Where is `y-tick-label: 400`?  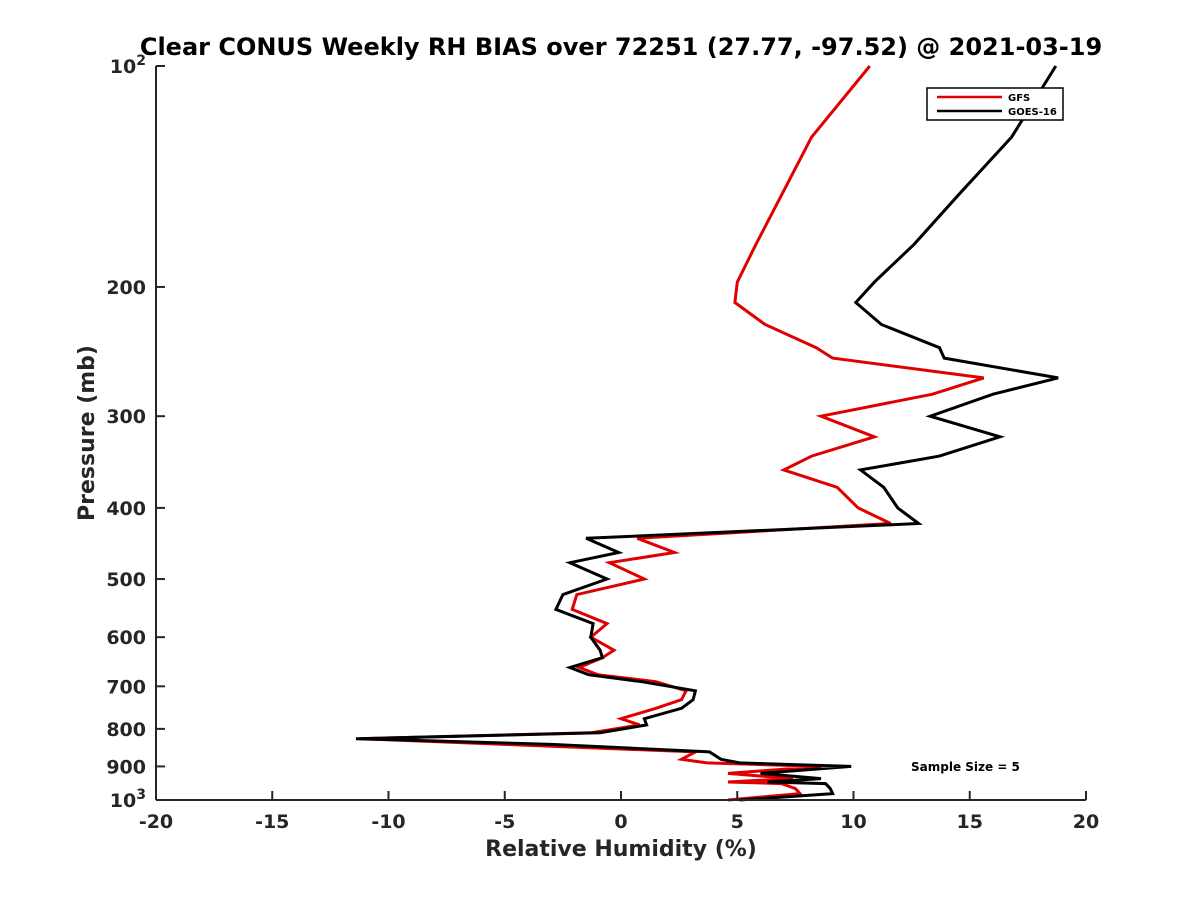
y-tick-label: 400 is located at coordinates (126, 509).